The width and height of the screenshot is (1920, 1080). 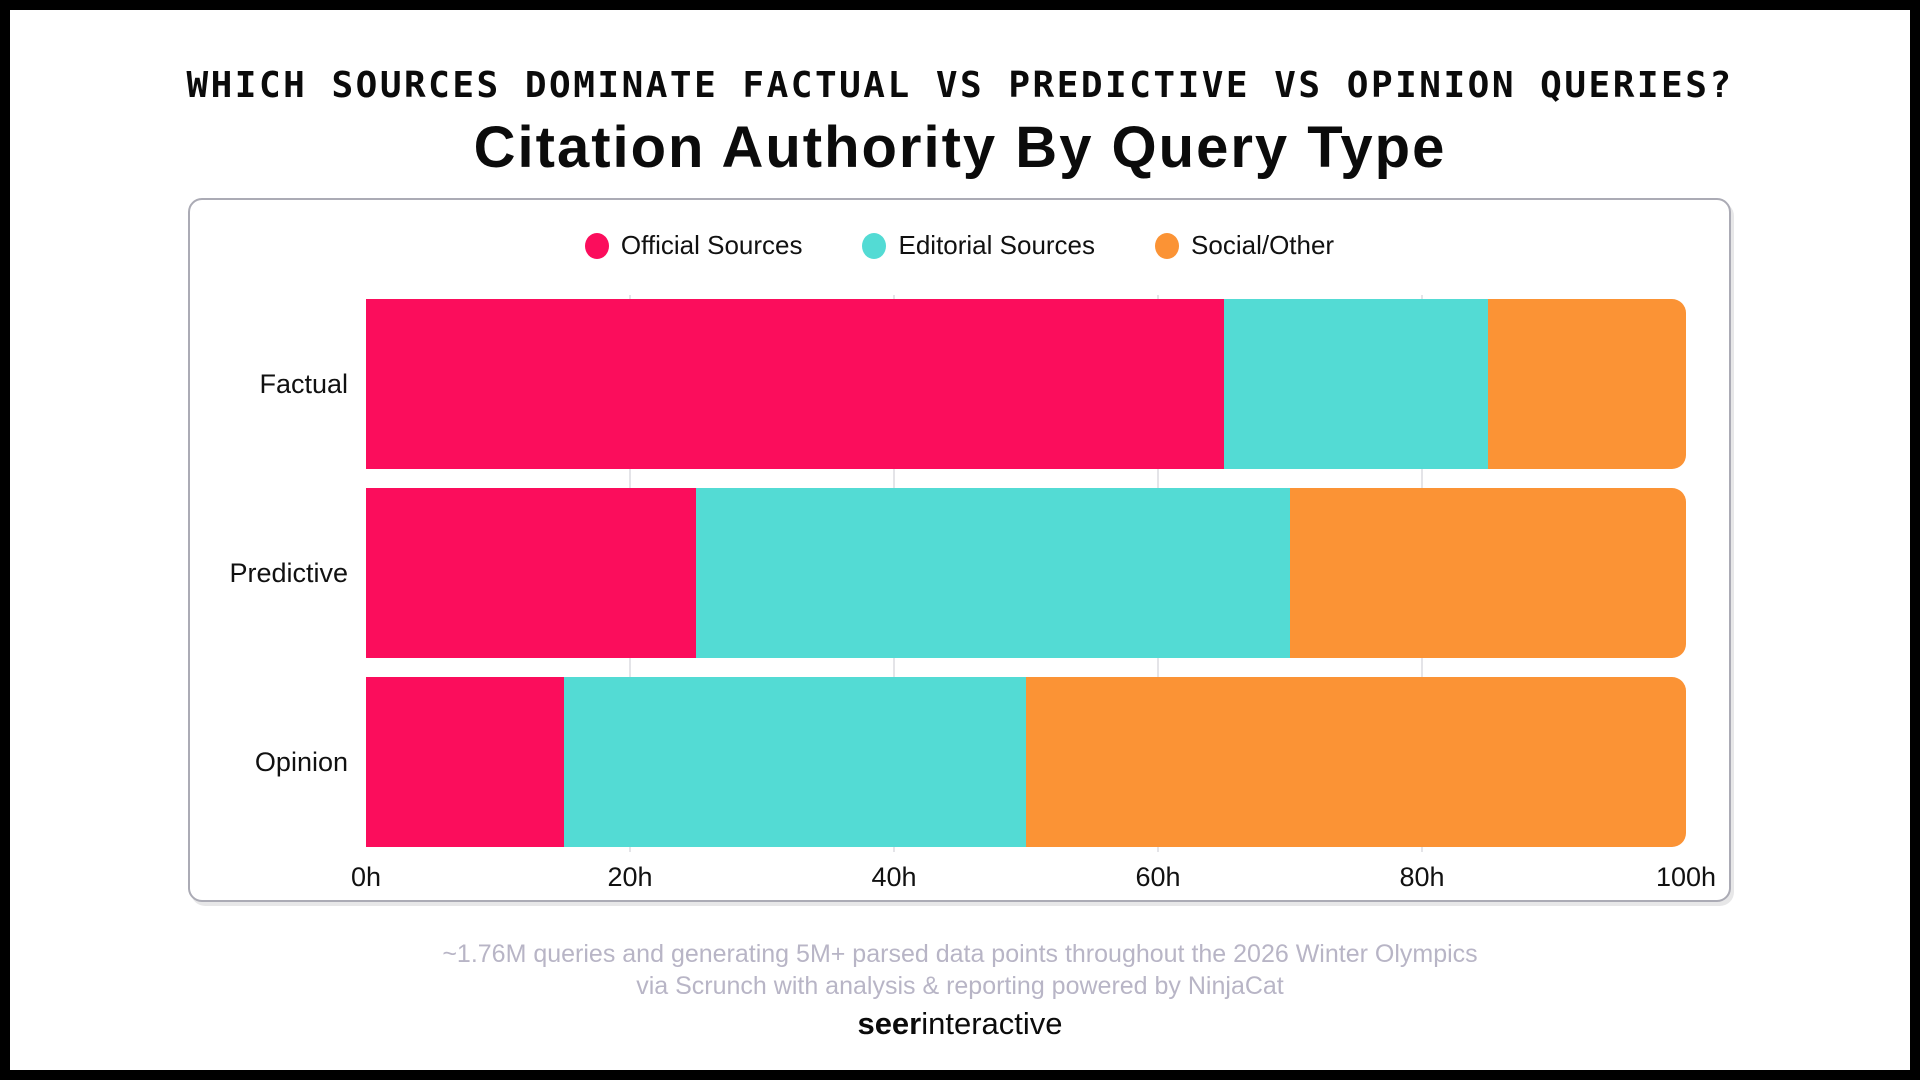 What do you see at coordinates (795, 762) in the screenshot?
I see `bar-segment-opinion-editorial-sources` at bounding box center [795, 762].